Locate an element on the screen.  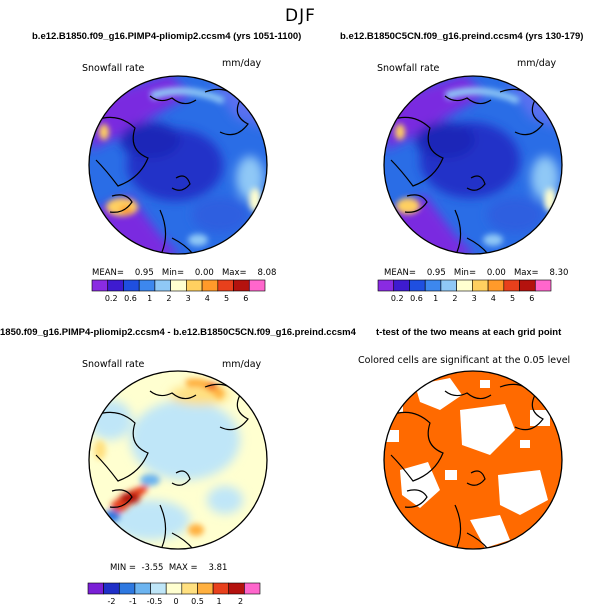
max-value: 8.30 is located at coordinates (559, 273).